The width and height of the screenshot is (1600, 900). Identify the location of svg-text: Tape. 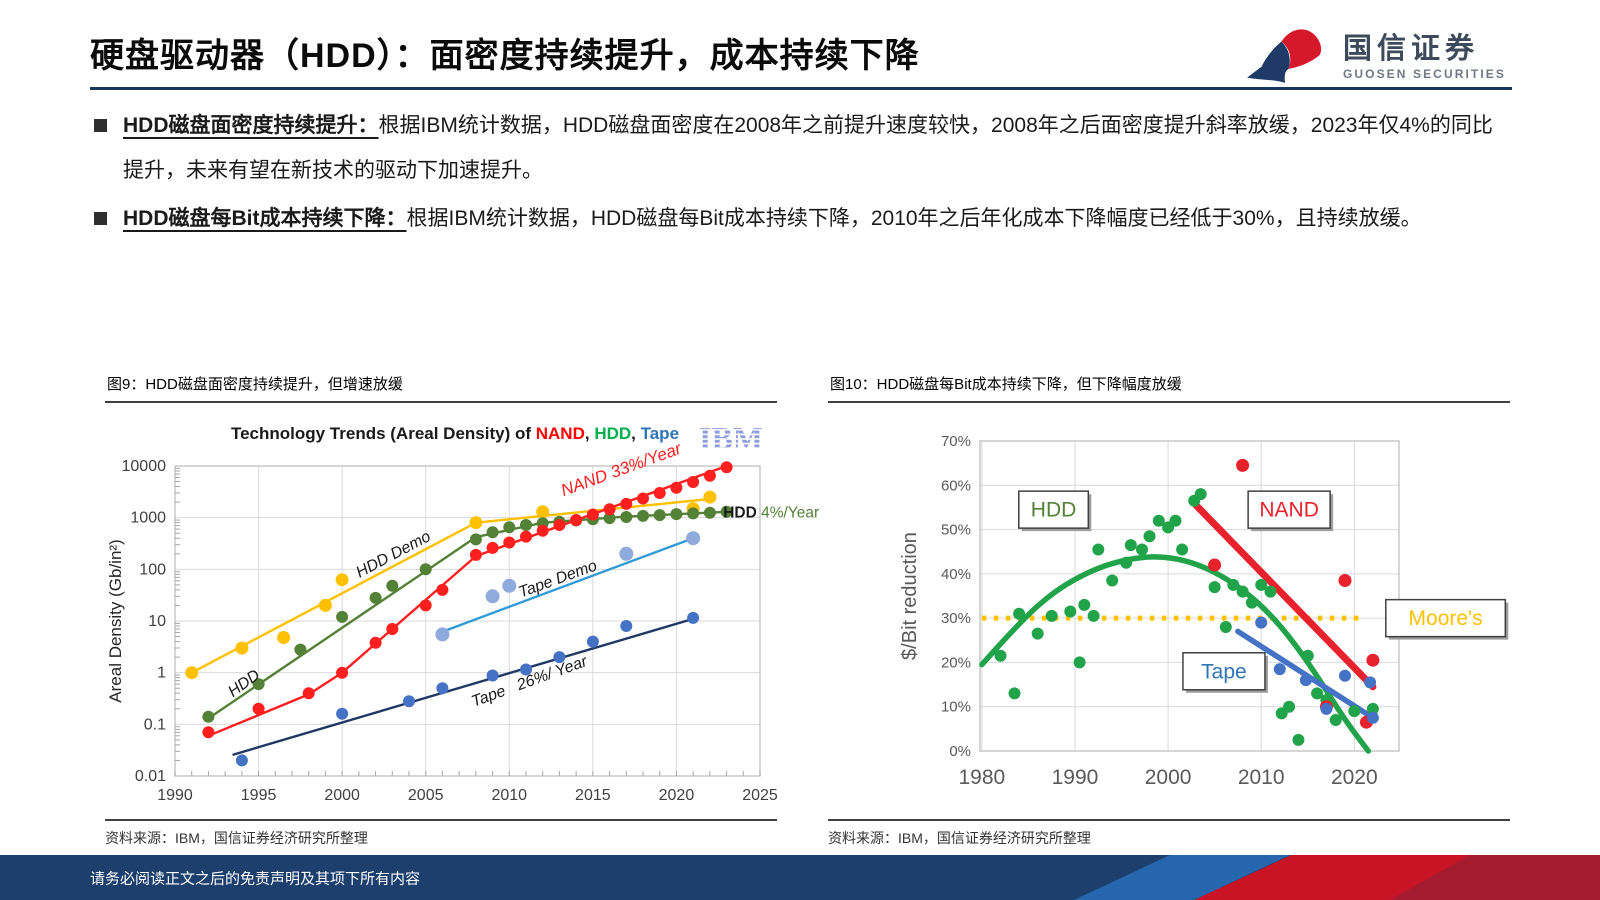
(1224, 671).